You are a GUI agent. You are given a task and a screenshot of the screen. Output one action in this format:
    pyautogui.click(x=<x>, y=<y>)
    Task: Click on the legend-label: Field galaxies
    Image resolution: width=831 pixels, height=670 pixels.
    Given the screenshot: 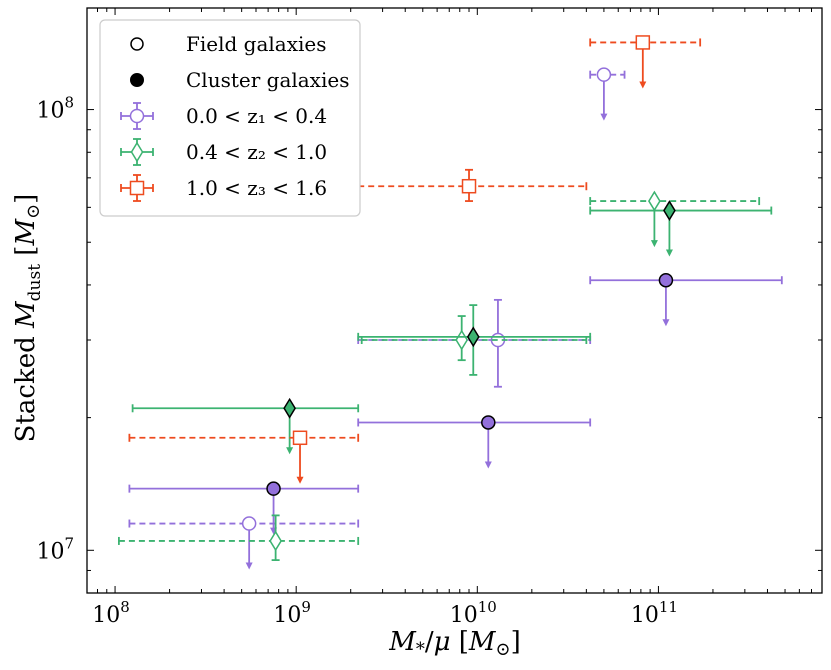 What is the action you would take?
    pyautogui.click(x=256, y=44)
    